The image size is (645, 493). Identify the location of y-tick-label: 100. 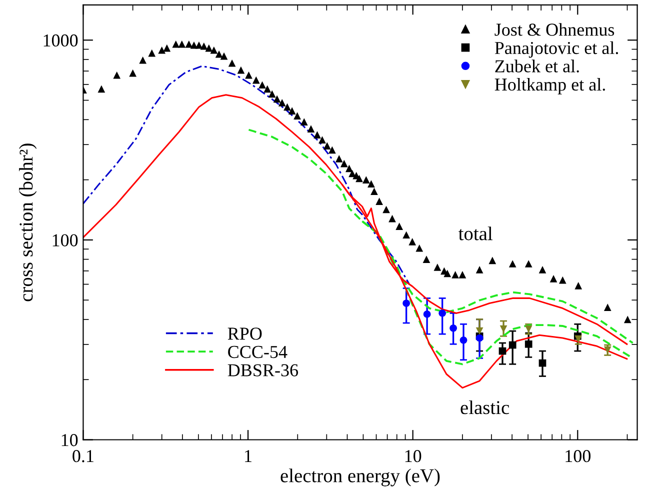
(65, 240).